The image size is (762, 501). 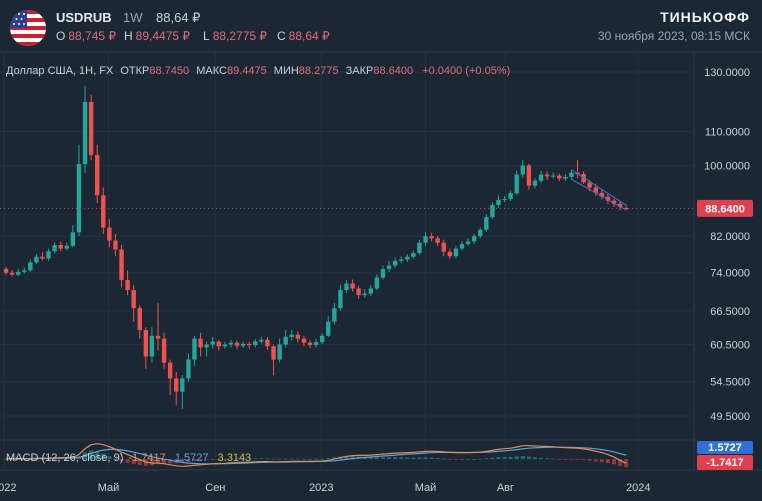 I want to click on legend-high-label: МАКС, so click(x=211, y=71).